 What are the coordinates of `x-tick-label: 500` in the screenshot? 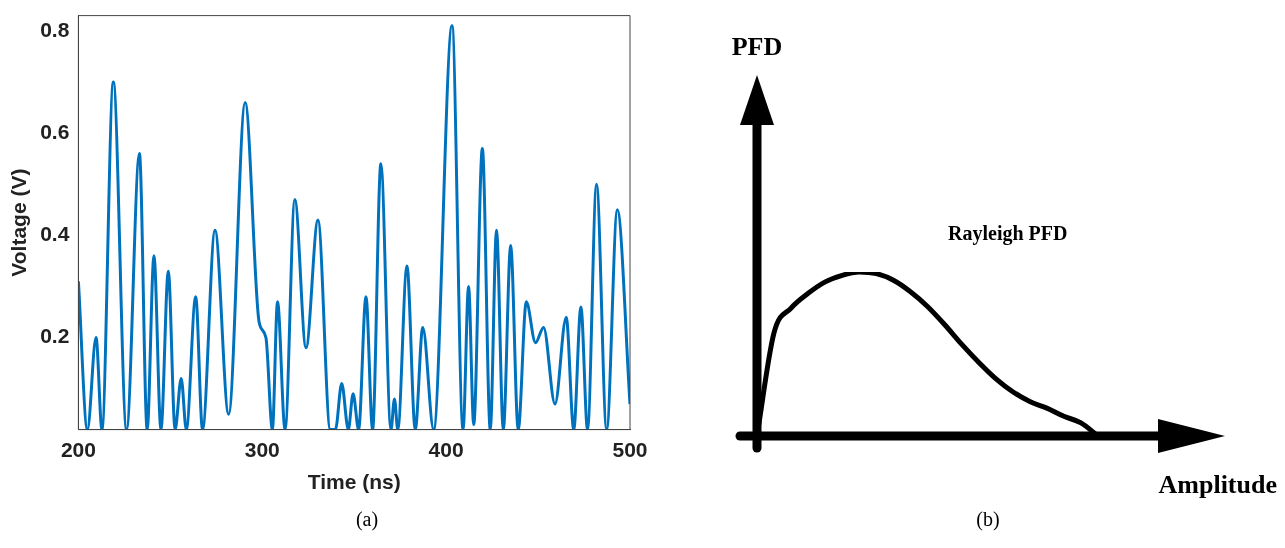 It's located at (630, 449).